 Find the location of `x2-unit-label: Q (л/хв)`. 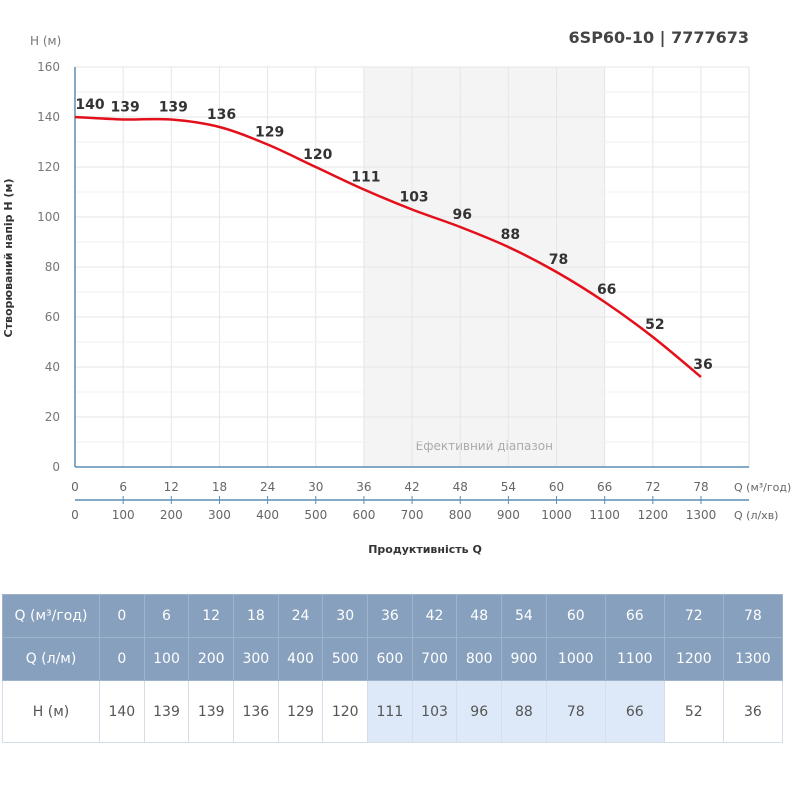

x2-unit-label: Q (л/хв) is located at coordinates (756, 515).